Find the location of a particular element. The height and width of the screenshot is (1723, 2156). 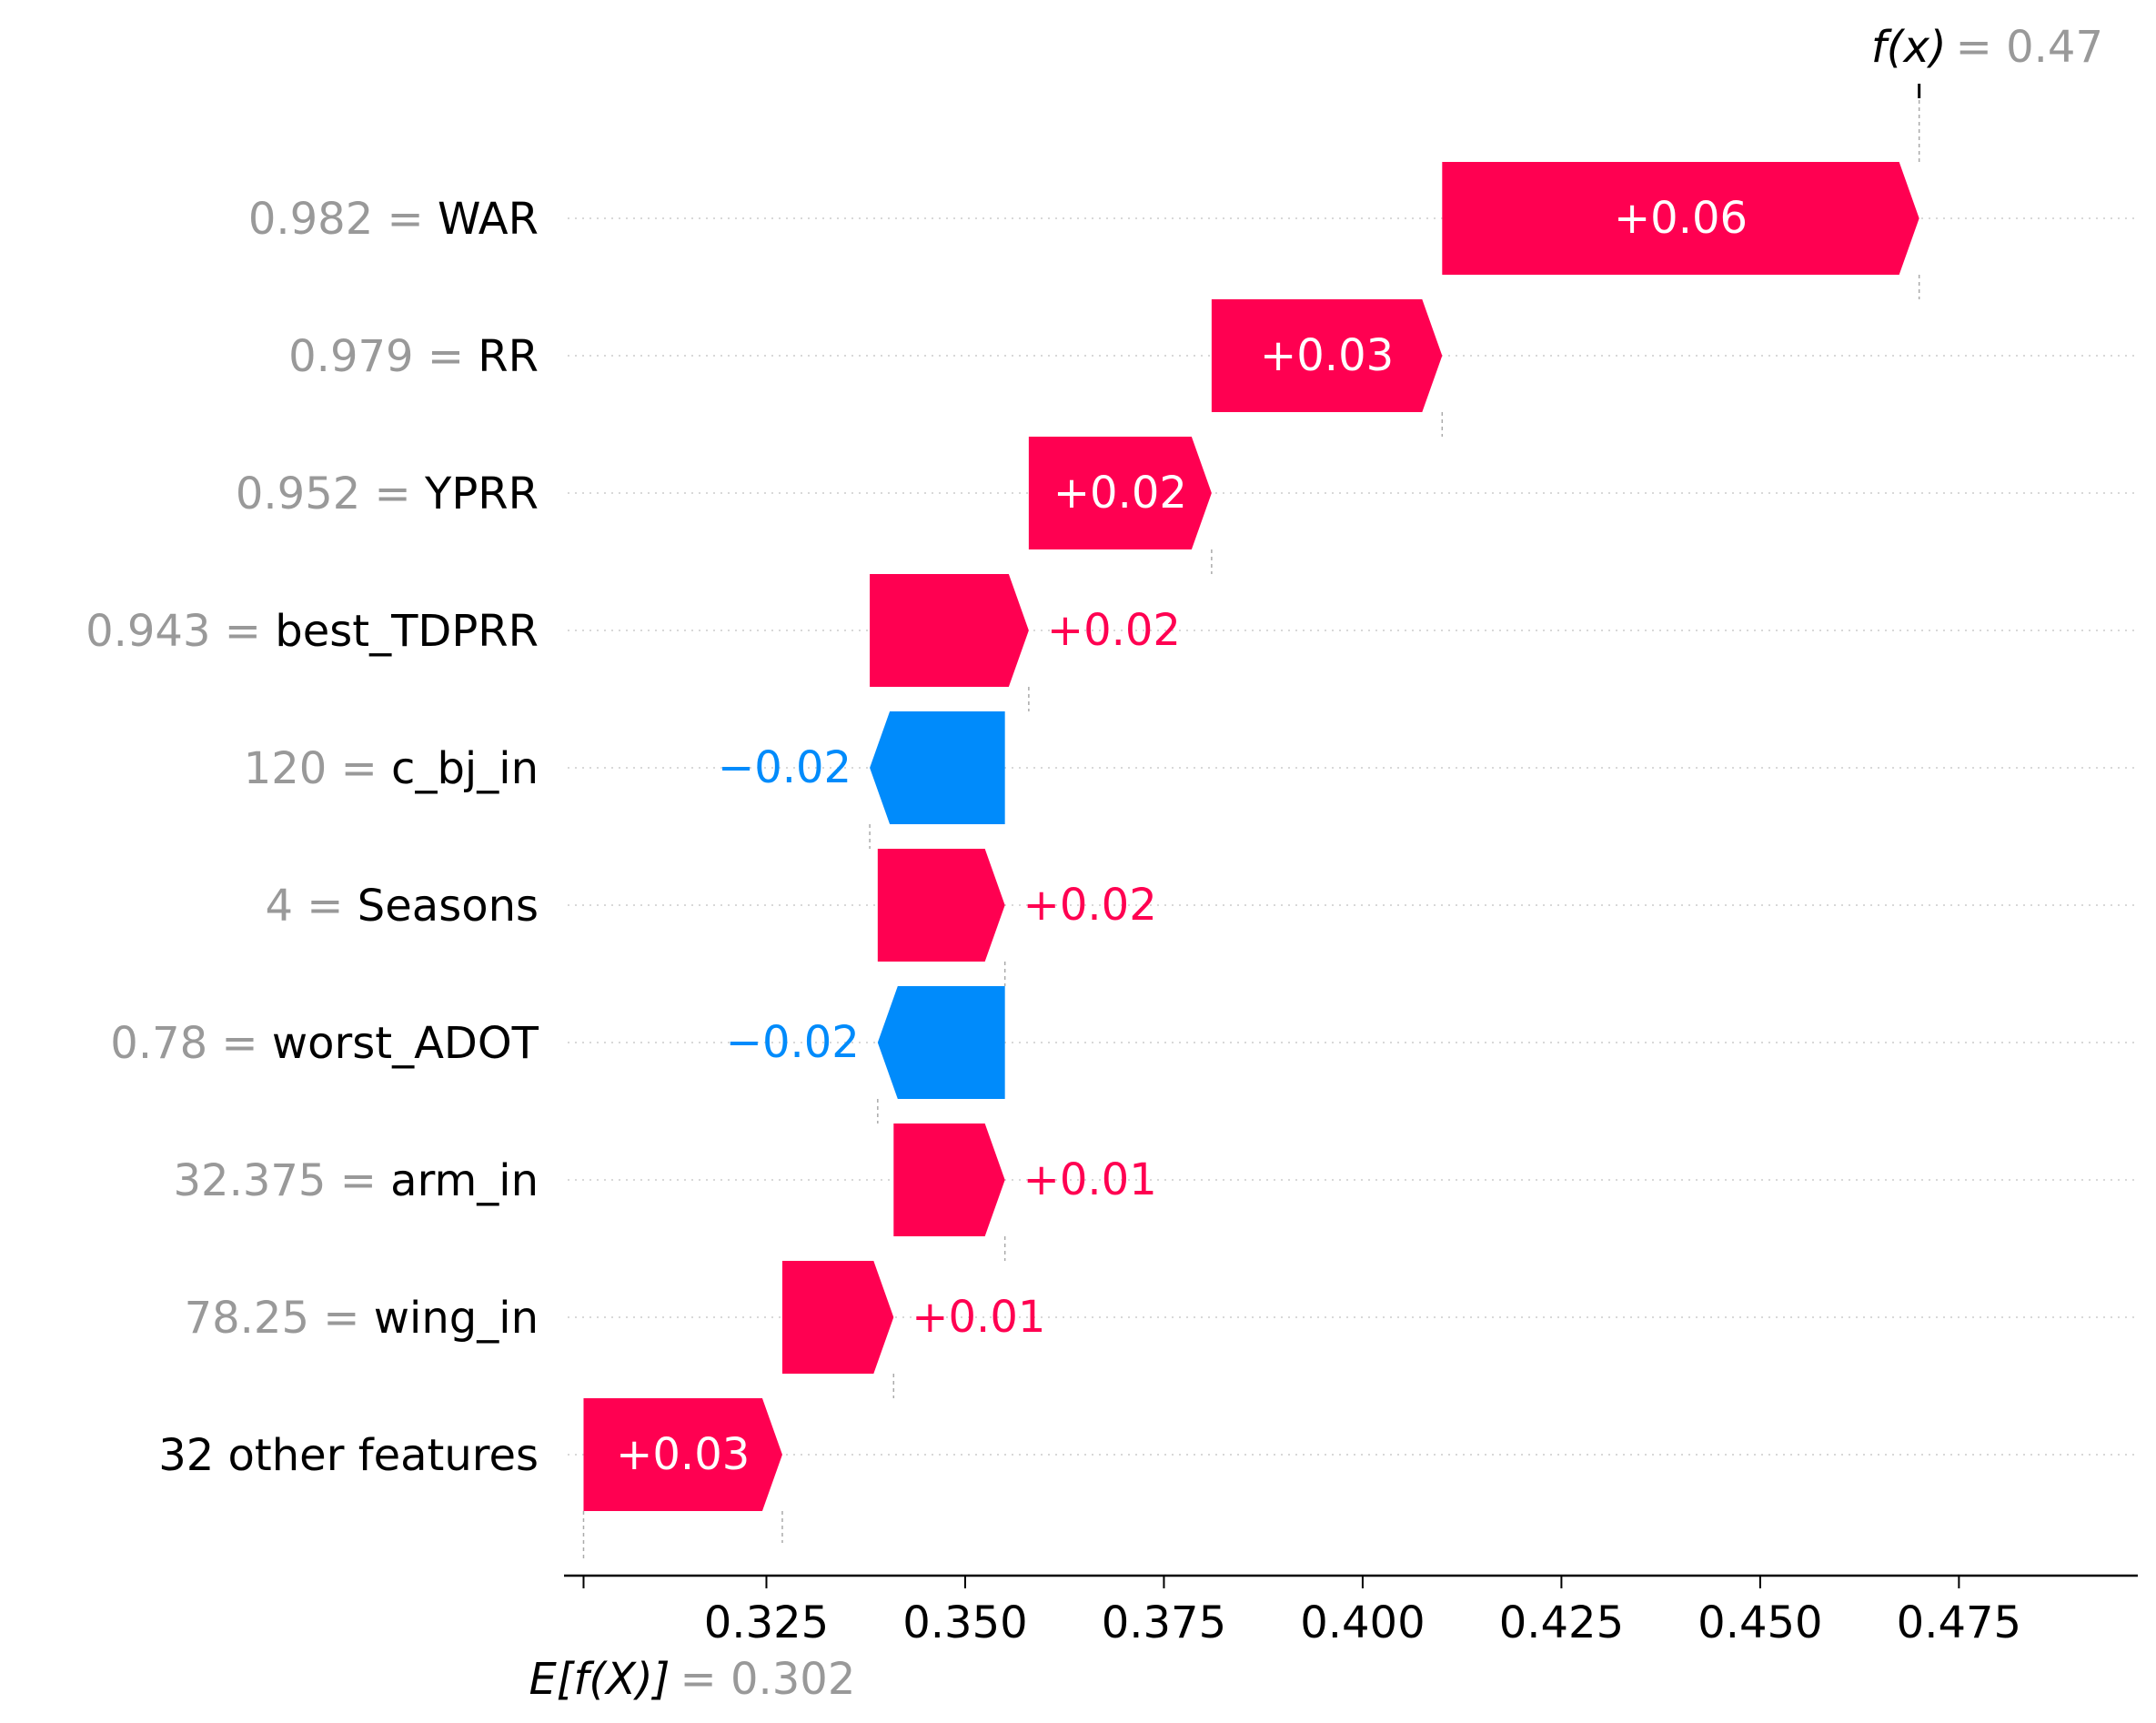

x-tick-label: 0.400 is located at coordinates (1362, 1622).